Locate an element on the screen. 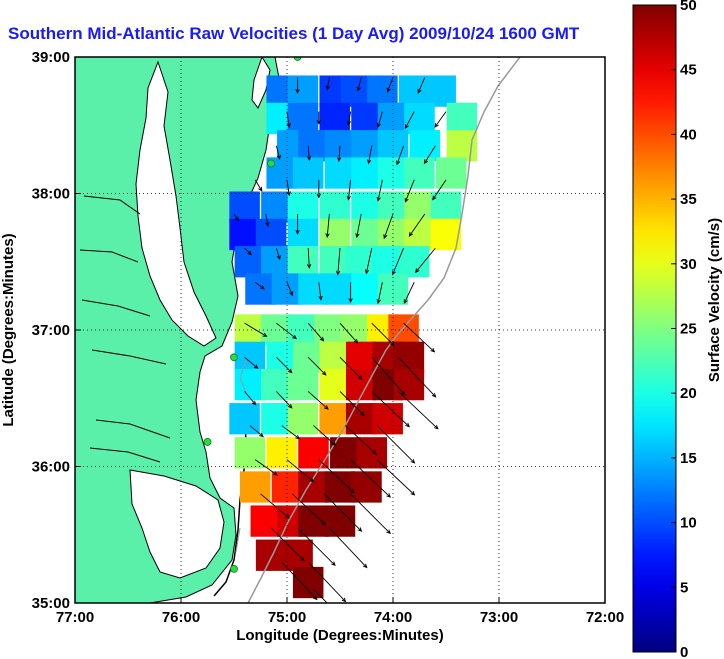 The height and width of the screenshot is (659, 724). y-tick-label: 37:00 is located at coordinates (51, 330).